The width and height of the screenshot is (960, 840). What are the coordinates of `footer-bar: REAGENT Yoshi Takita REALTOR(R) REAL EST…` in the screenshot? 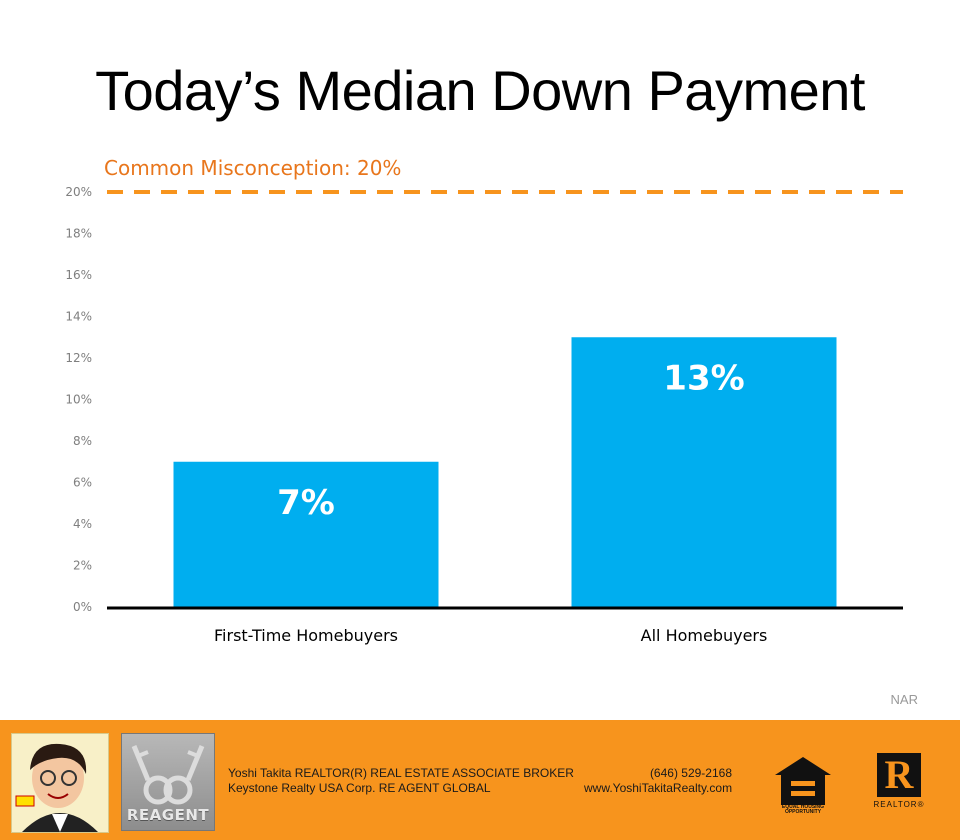 It's located at (480, 780).